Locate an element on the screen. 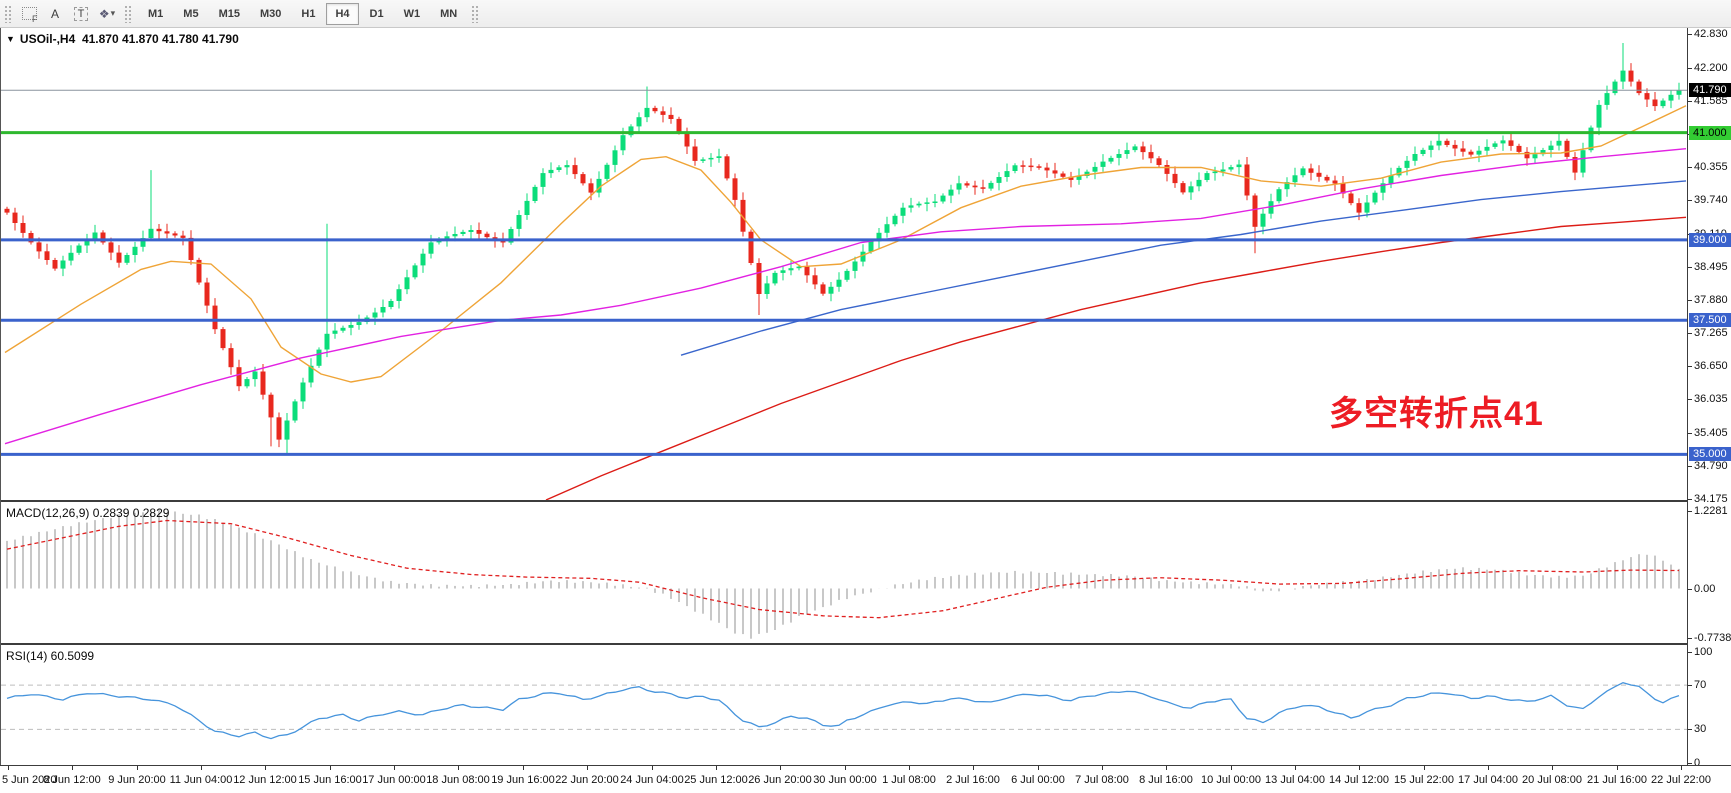 The image size is (1731, 793). rsi-label: RSI(14) 60.5099 is located at coordinates (50, 656).